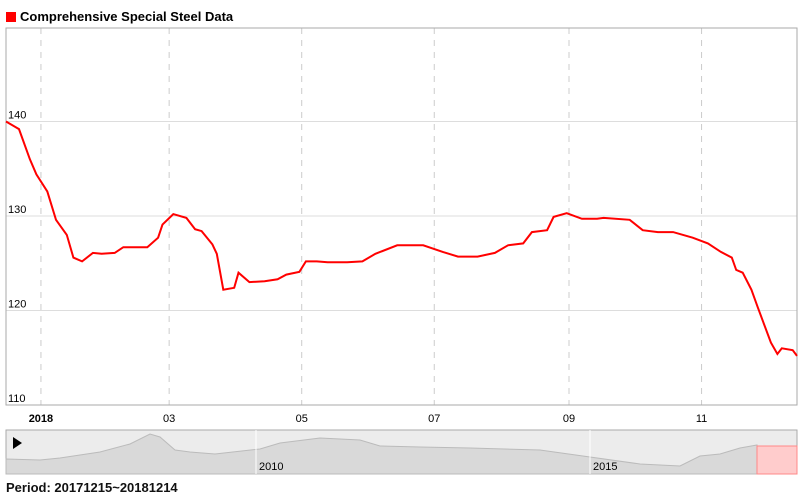 Image resolution: width=802 pixels, height=500 pixels. Describe the element at coordinates (17, 116) in the screenshot. I see `y-tick-label: 140` at that location.